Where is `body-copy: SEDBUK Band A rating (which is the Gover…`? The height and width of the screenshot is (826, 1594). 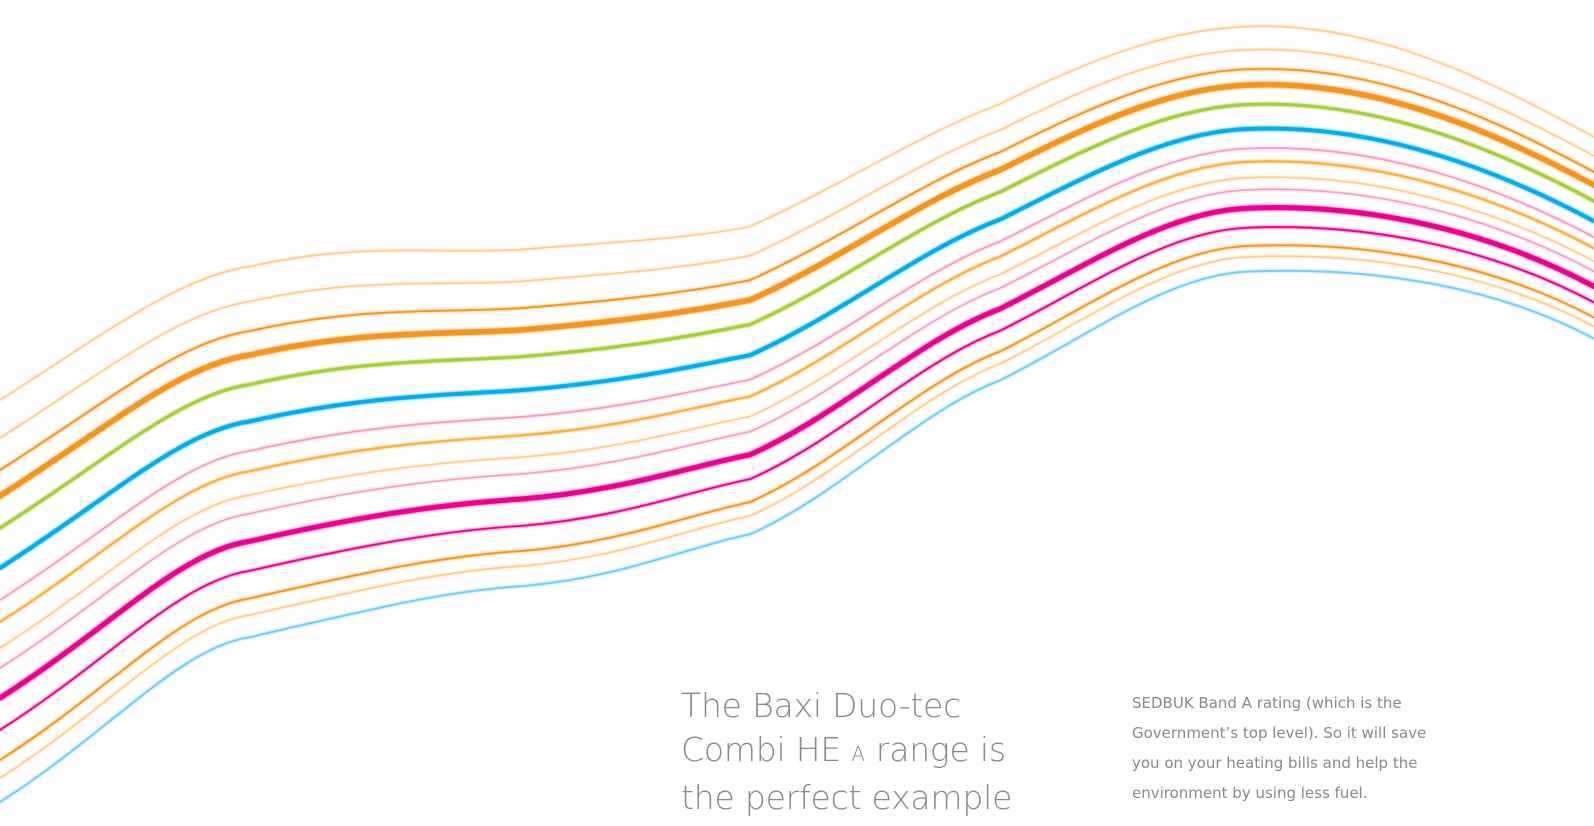
body-copy: SEDBUK Band A rating (which is the Gover… is located at coordinates (1312, 748).